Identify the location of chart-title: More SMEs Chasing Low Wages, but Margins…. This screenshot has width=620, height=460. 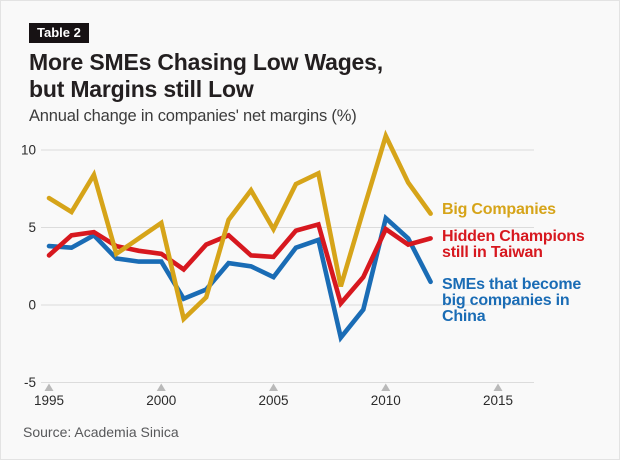
(206, 76).